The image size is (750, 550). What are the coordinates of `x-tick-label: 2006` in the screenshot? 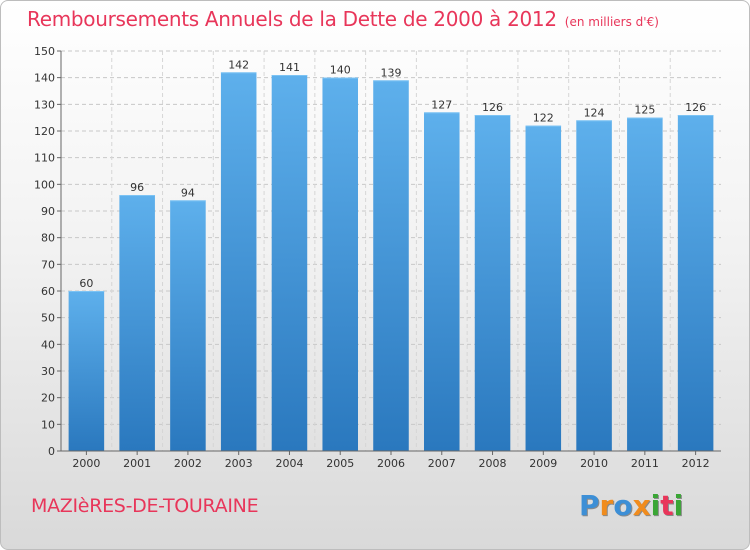 It's located at (391, 463).